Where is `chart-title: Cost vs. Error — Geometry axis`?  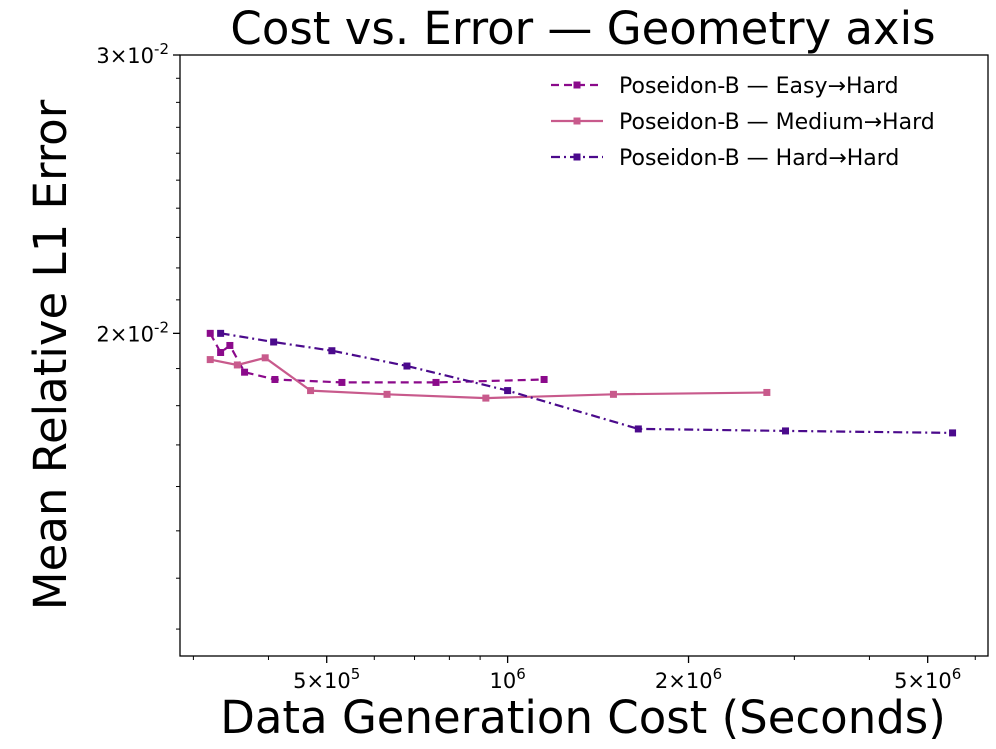
chart-title: Cost vs. Error — Geometry axis is located at coordinates (582, 28).